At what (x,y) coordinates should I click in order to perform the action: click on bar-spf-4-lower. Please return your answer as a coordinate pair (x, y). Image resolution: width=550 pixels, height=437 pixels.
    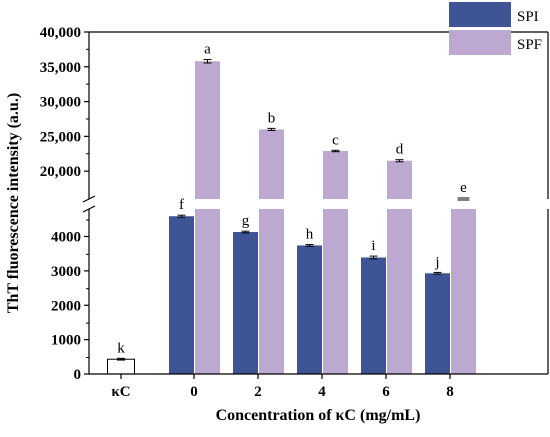
    Looking at the image, I should click on (335, 291).